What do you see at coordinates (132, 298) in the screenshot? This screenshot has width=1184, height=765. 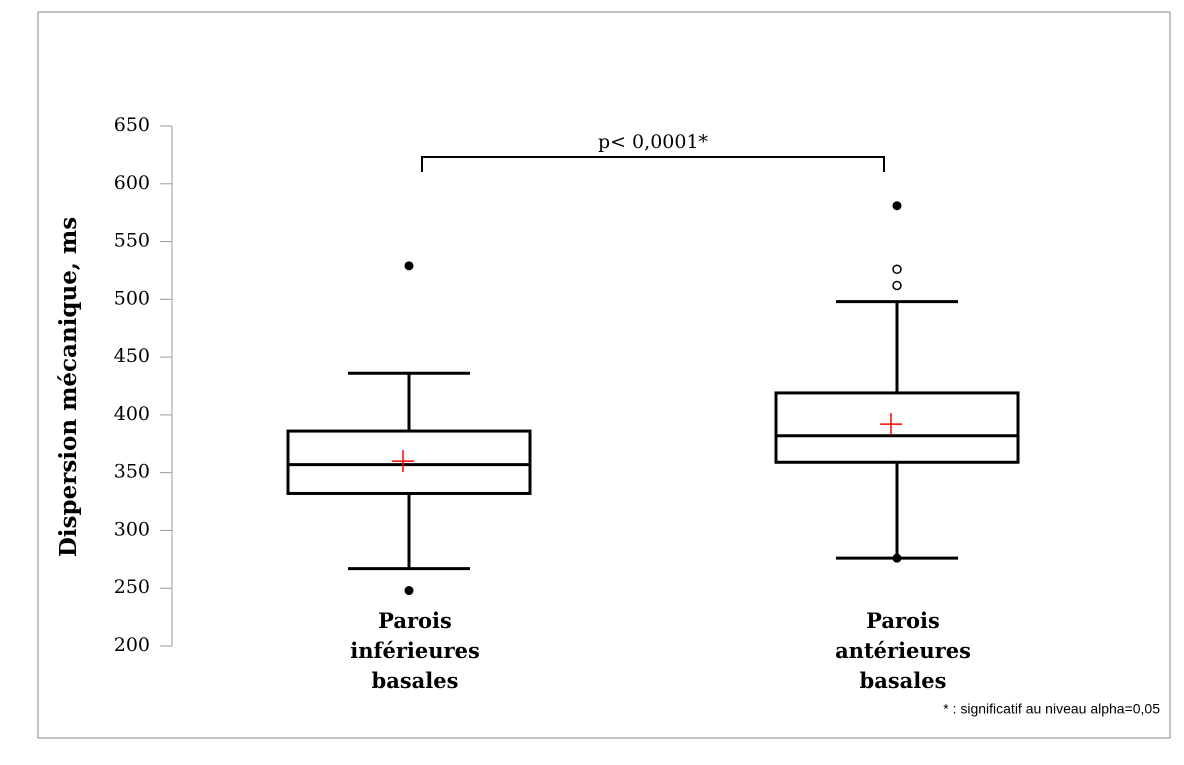 I see `y-tick-label: 500` at bounding box center [132, 298].